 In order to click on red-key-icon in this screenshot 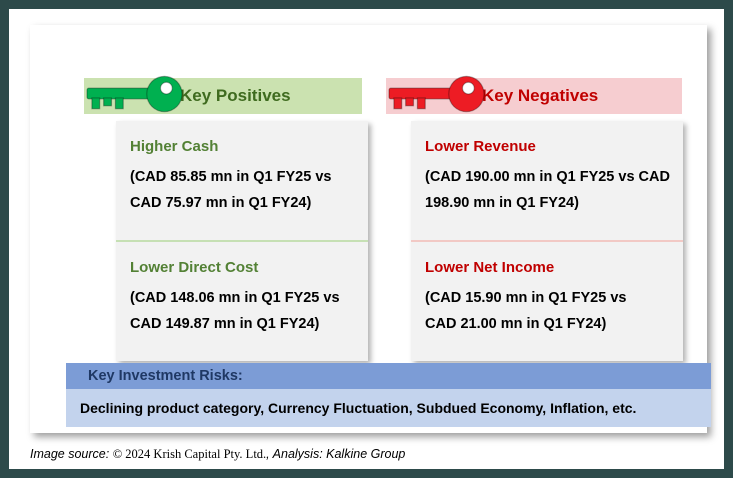, I will do `click(436, 94)`.